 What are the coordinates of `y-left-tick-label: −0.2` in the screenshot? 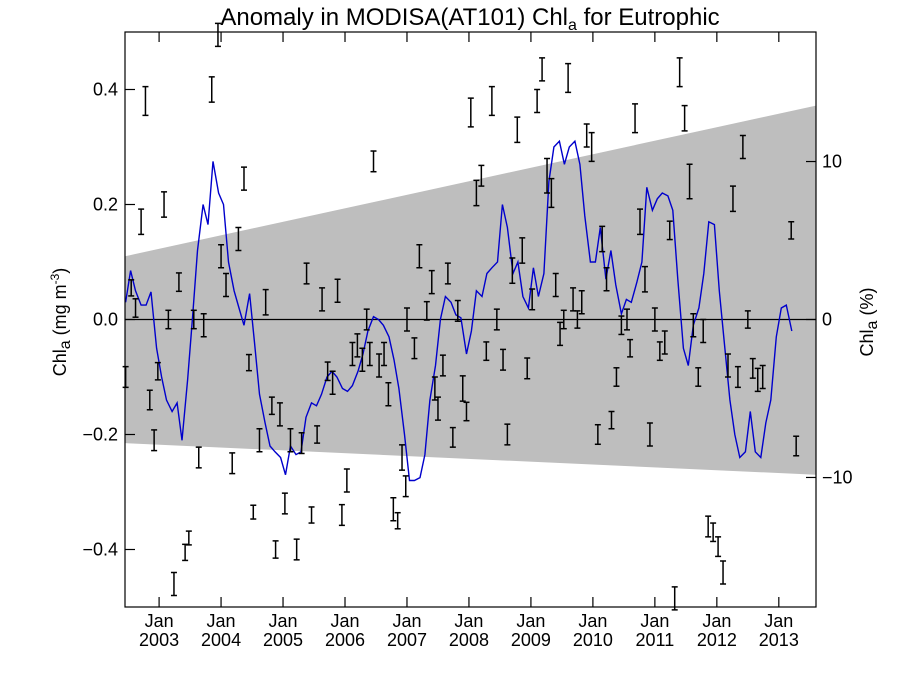 It's located at (100, 435).